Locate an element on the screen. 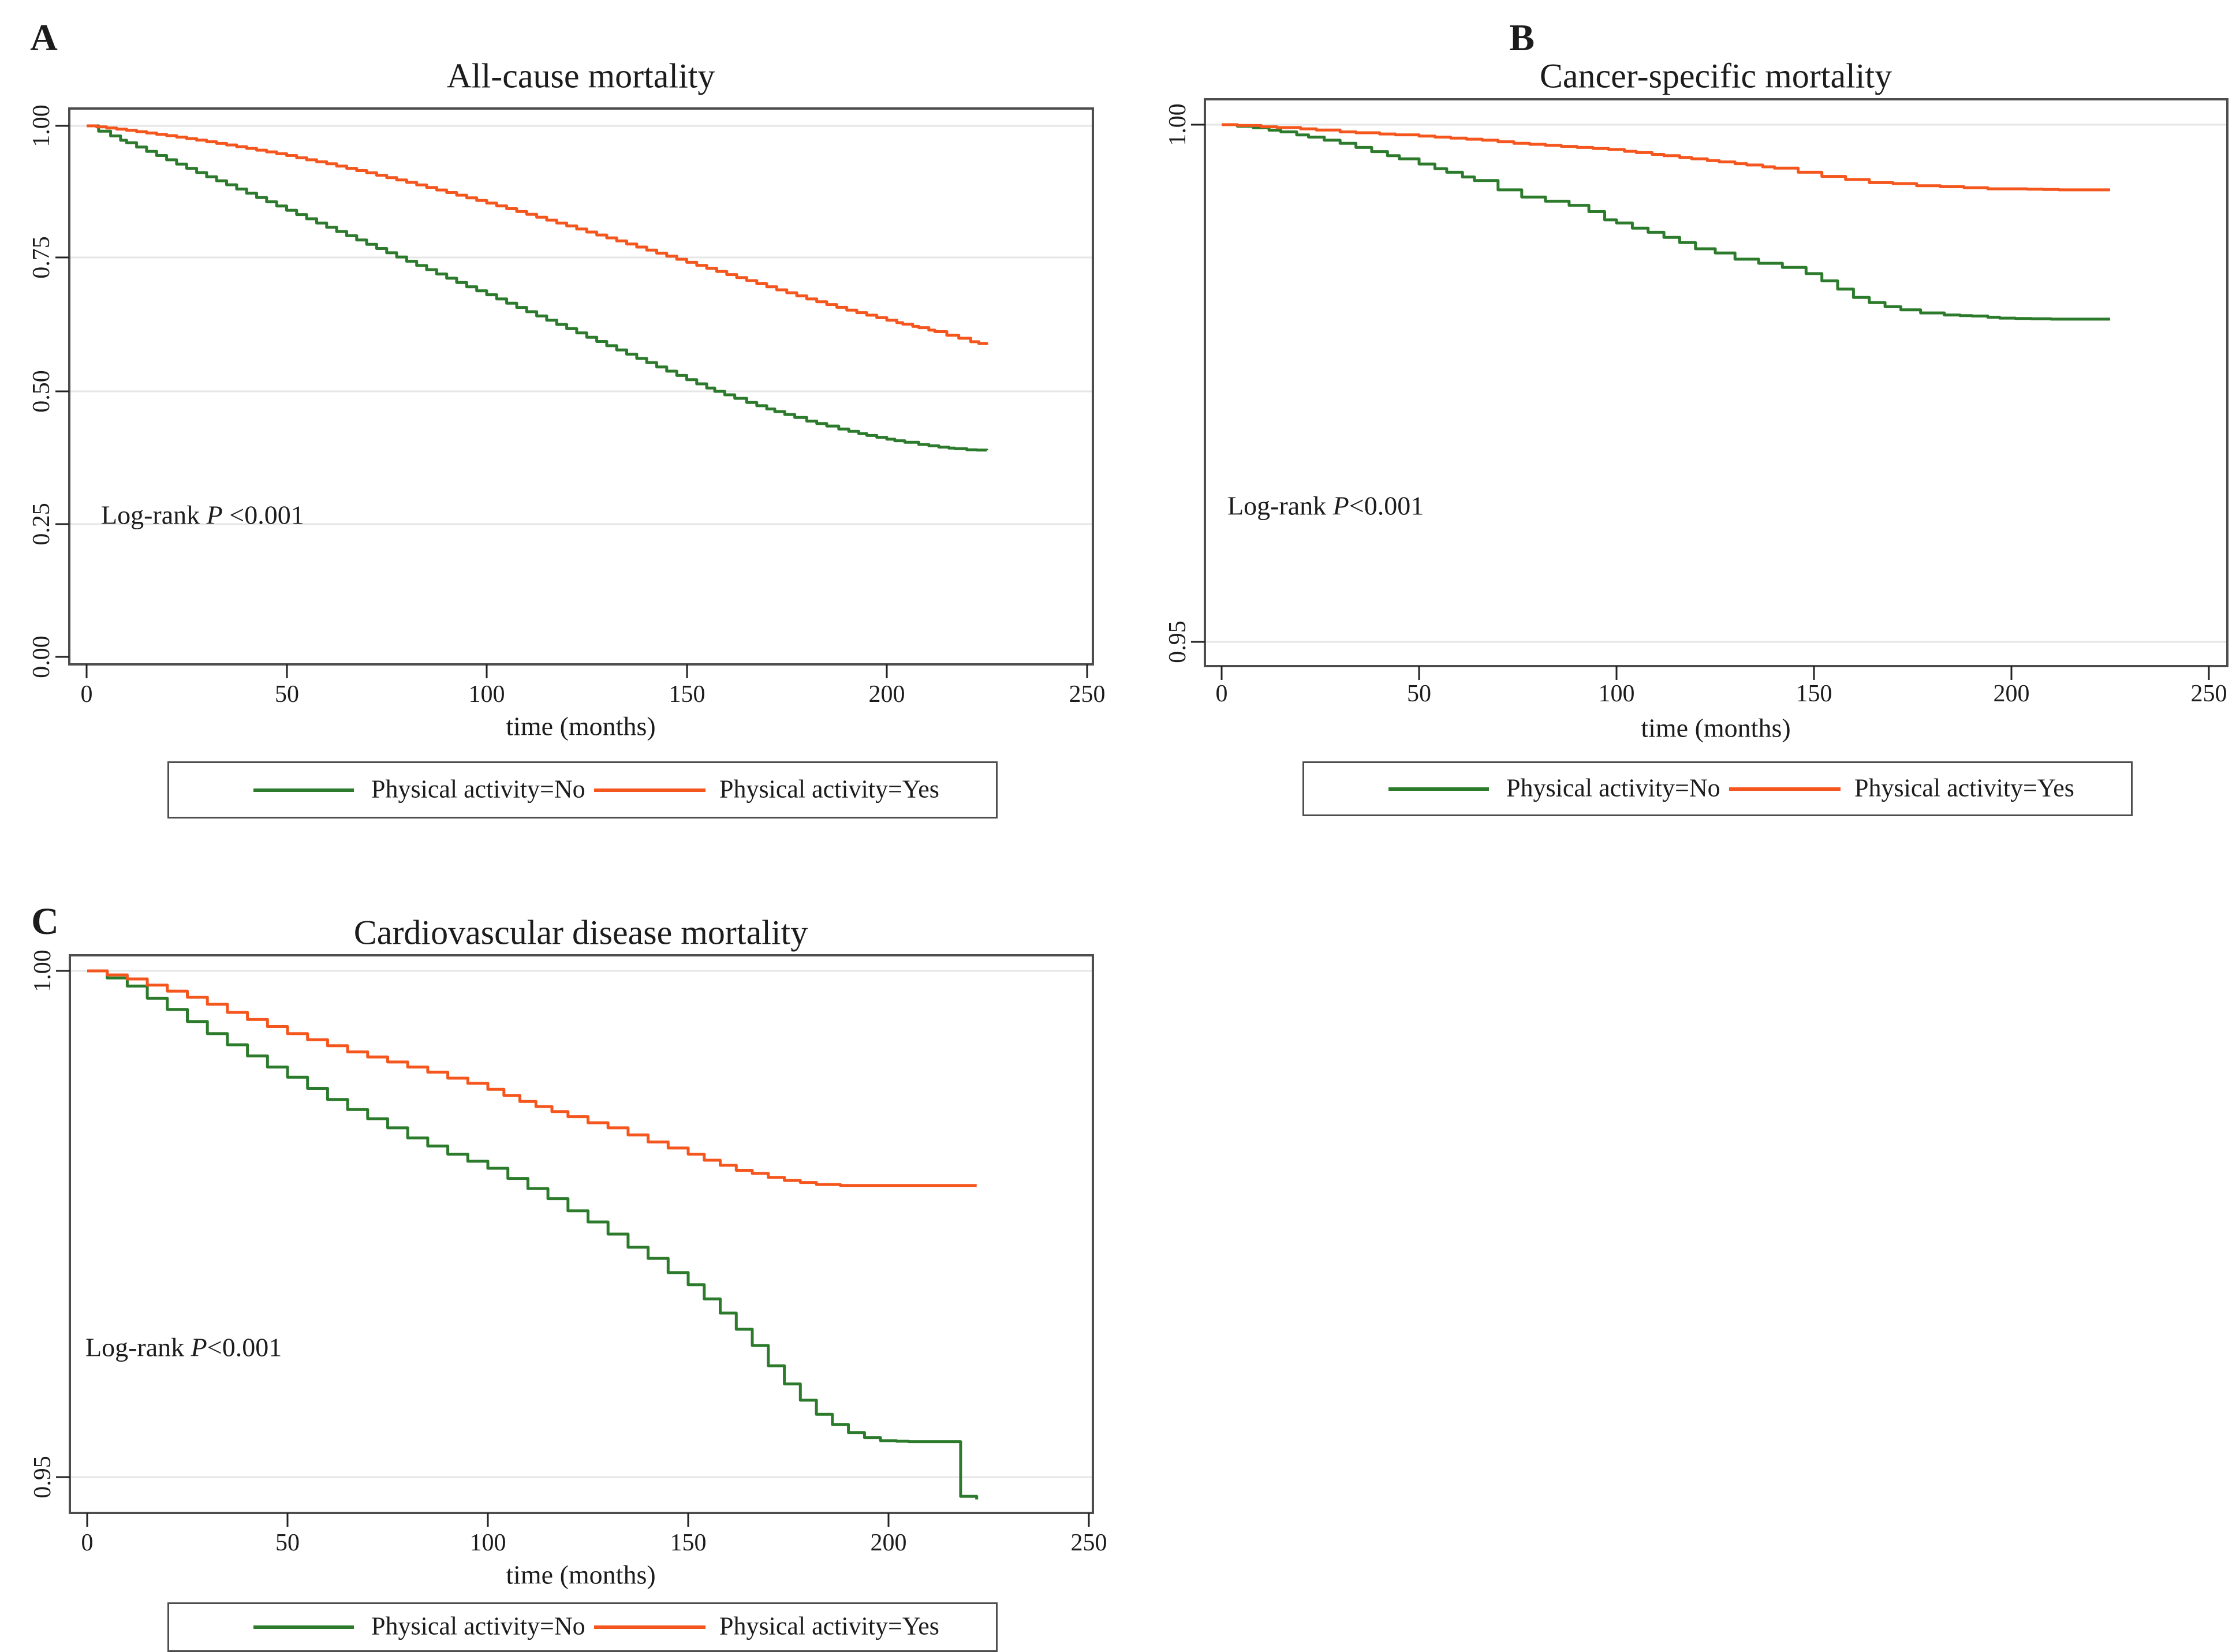 This screenshot has height=1652, width=2236. panel-c-xtick-label: 250 is located at coordinates (1088, 1543).